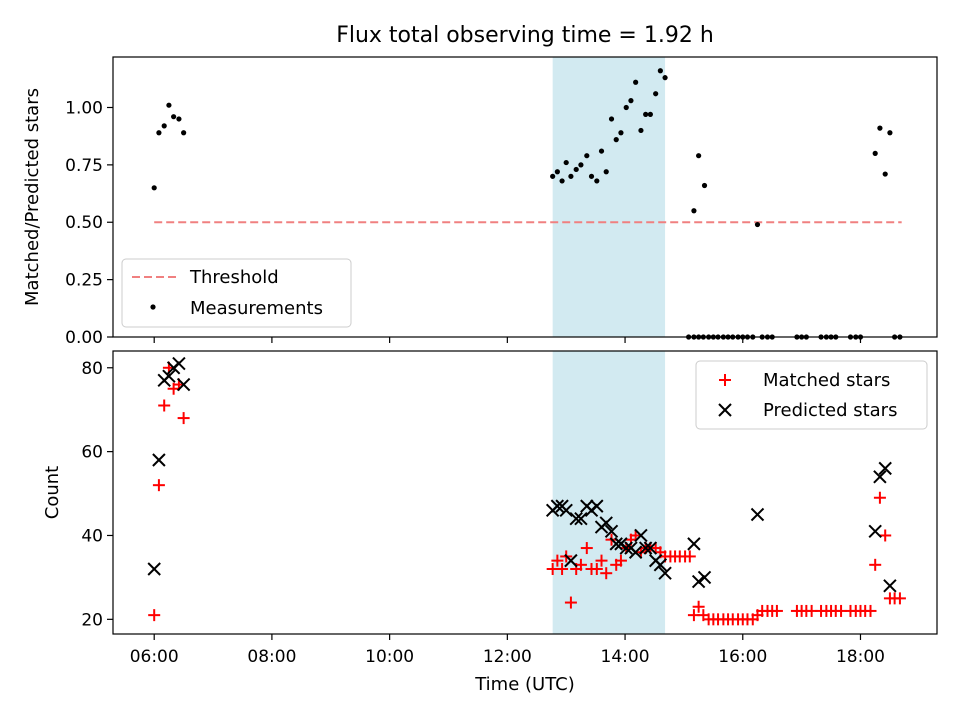  Describe the element at coordinates (742, 657) in the screenshot. I see `x-tick-label: 16:00` at that location.